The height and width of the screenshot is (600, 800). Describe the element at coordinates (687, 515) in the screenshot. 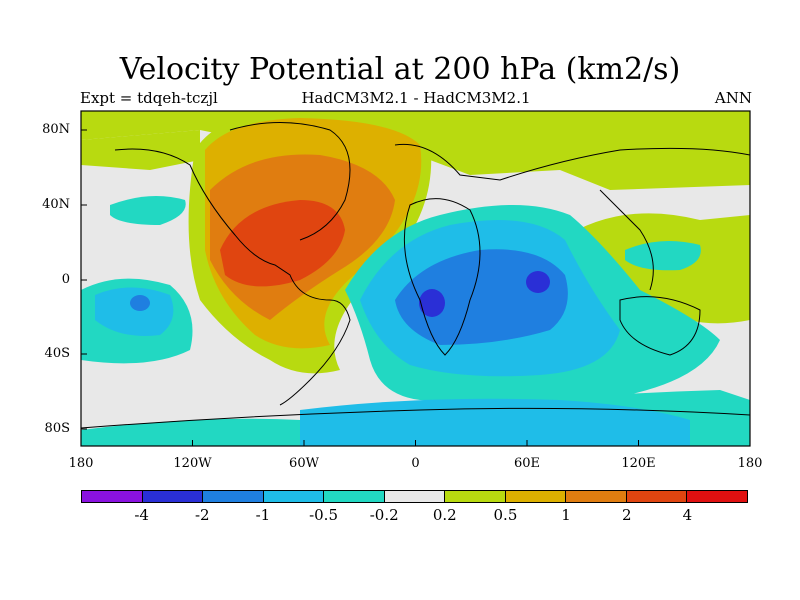

I see `colorbar-label: 4` at that location.